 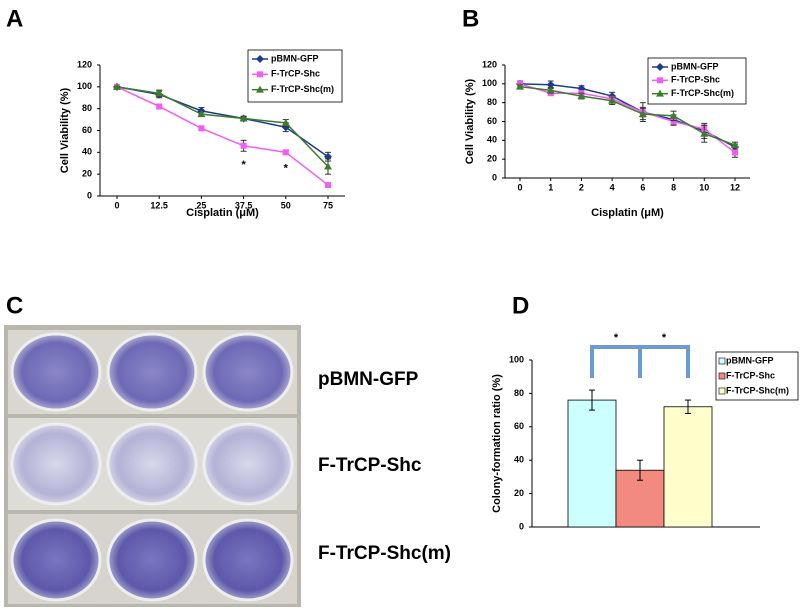 What do you see at coordinates (368, 379) in the screenshot?
I see `row-label: pBMN-GFP` at bounding box center [368, 379].